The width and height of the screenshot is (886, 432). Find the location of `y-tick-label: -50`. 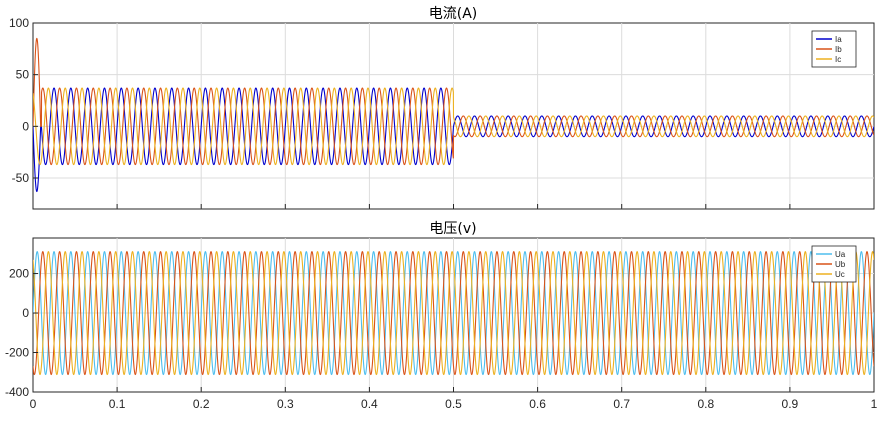

y-tick-label: -50 is located at coordinates (21, 178).